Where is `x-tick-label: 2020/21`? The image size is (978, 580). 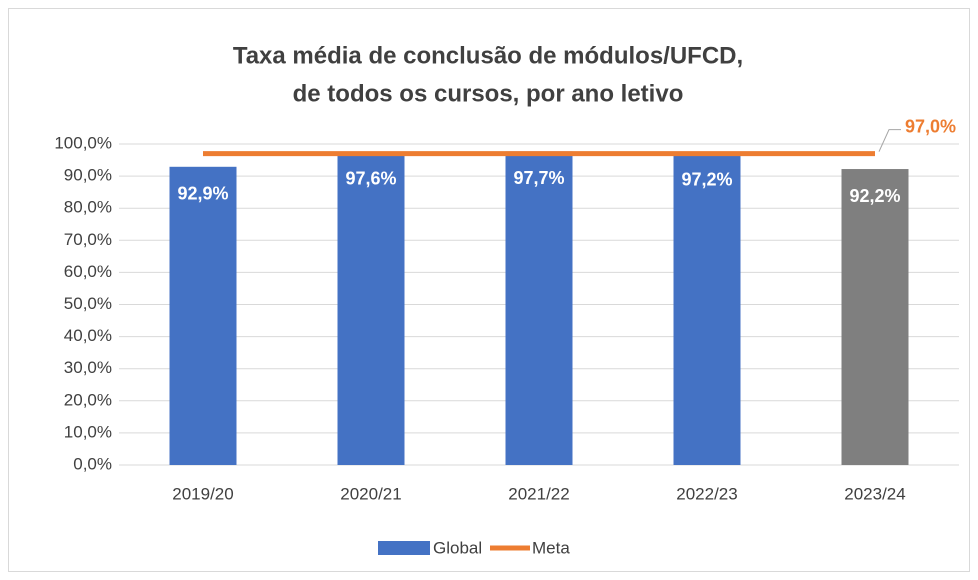 x-tick-label: 2020/21 is located at coordinates (370, 493).